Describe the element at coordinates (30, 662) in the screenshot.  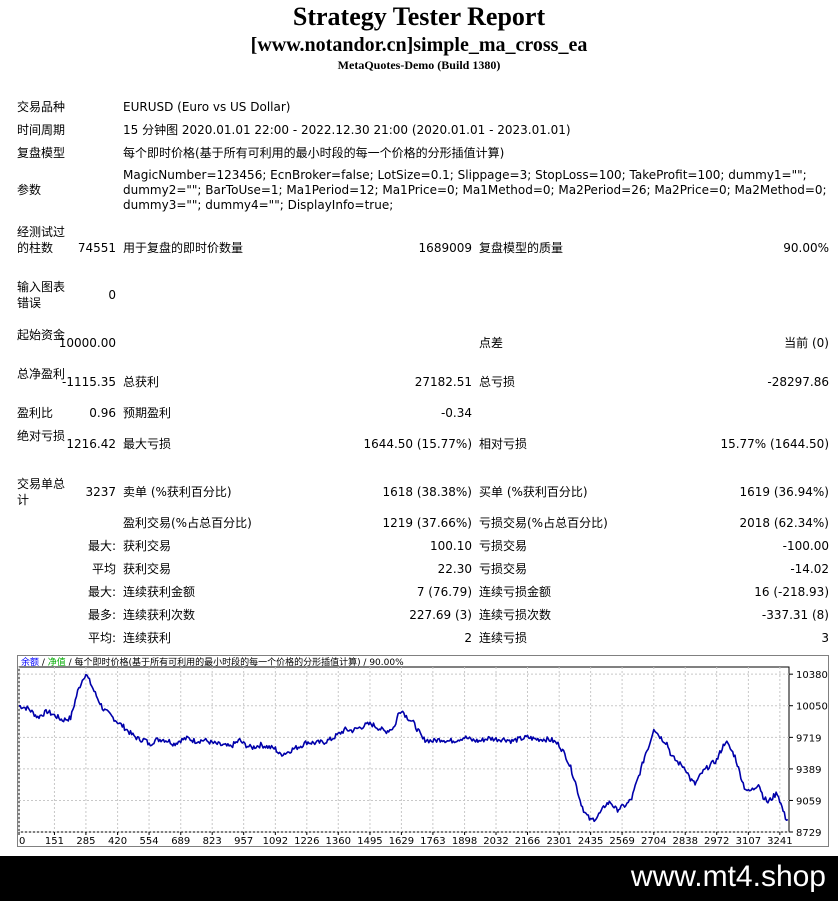
I see `legend-entry: 余额` at that location.